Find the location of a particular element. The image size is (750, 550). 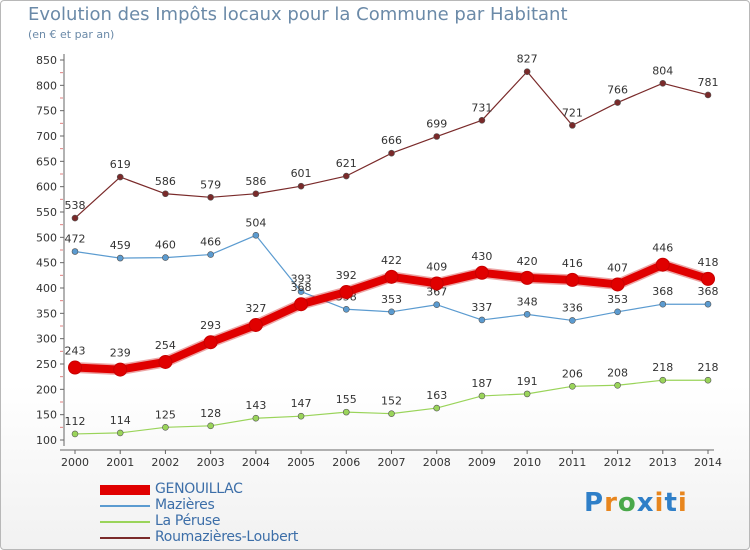

data-label: 766 is located at coordinates (617, 90).